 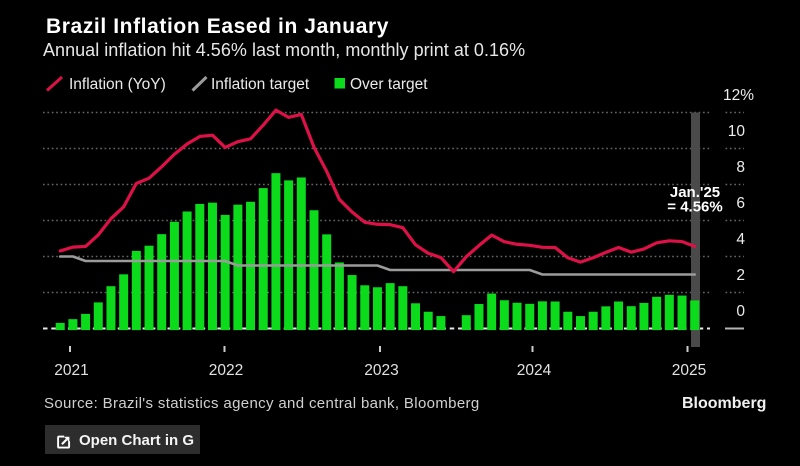 I want to click on svg-text: 2025, so click(x=689, y=370).